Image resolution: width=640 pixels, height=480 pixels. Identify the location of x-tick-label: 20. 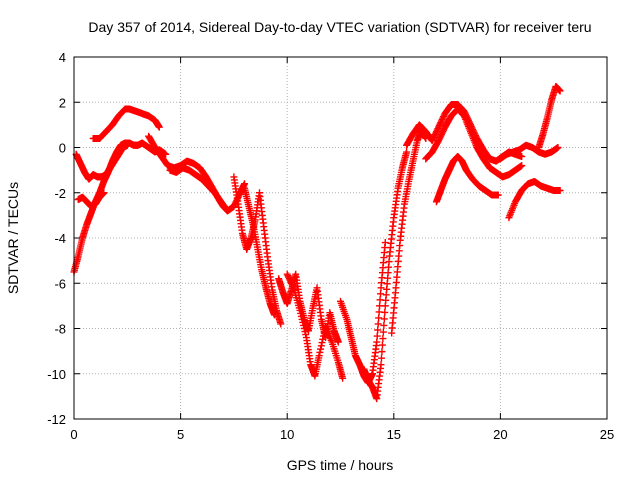
(500, 434).